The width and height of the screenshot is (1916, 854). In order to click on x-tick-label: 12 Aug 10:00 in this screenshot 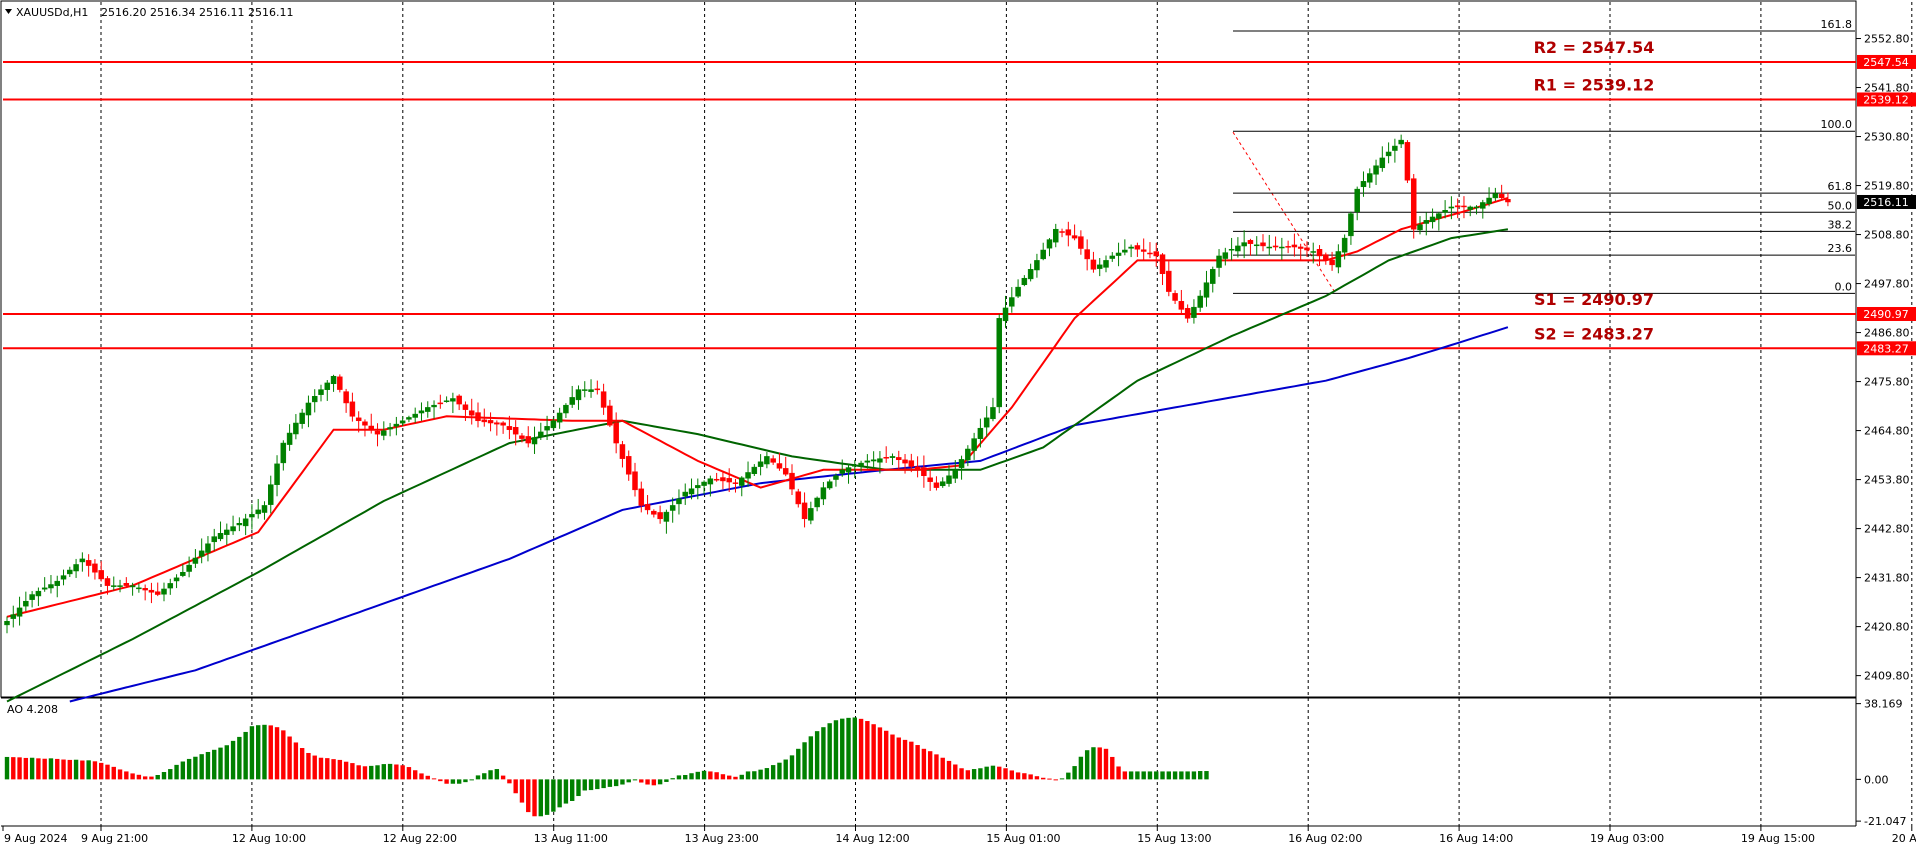, I will do `click(269, 838)`.